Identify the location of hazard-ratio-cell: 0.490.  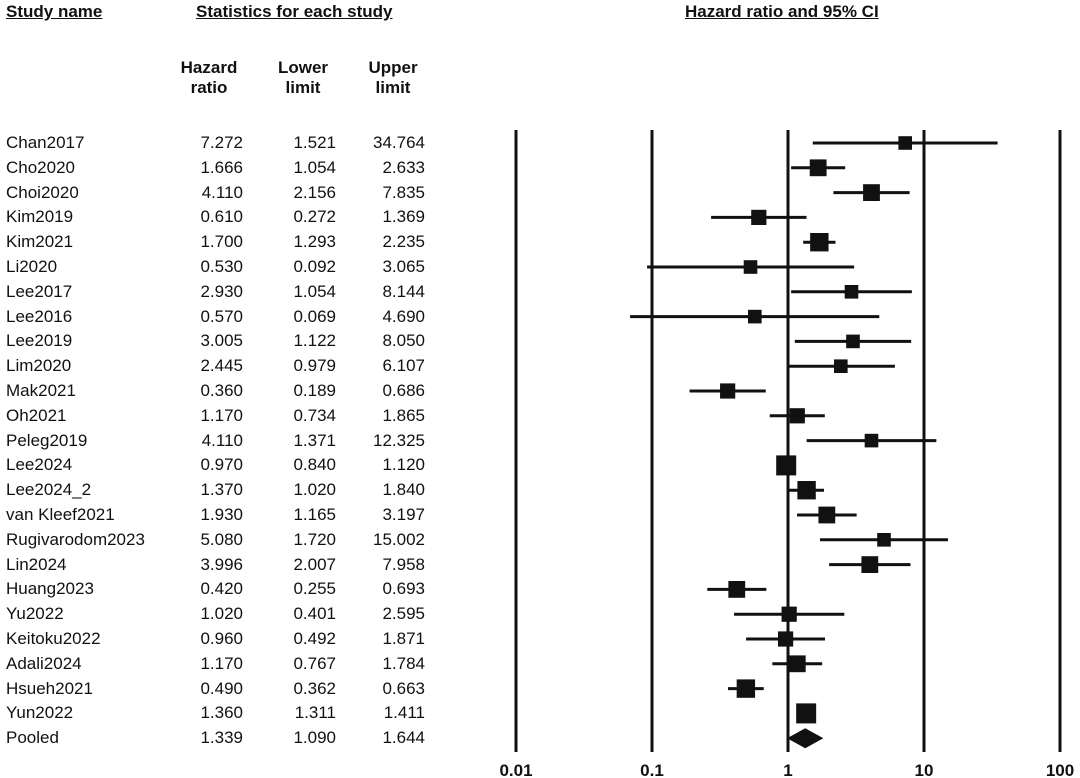
(221, 688).